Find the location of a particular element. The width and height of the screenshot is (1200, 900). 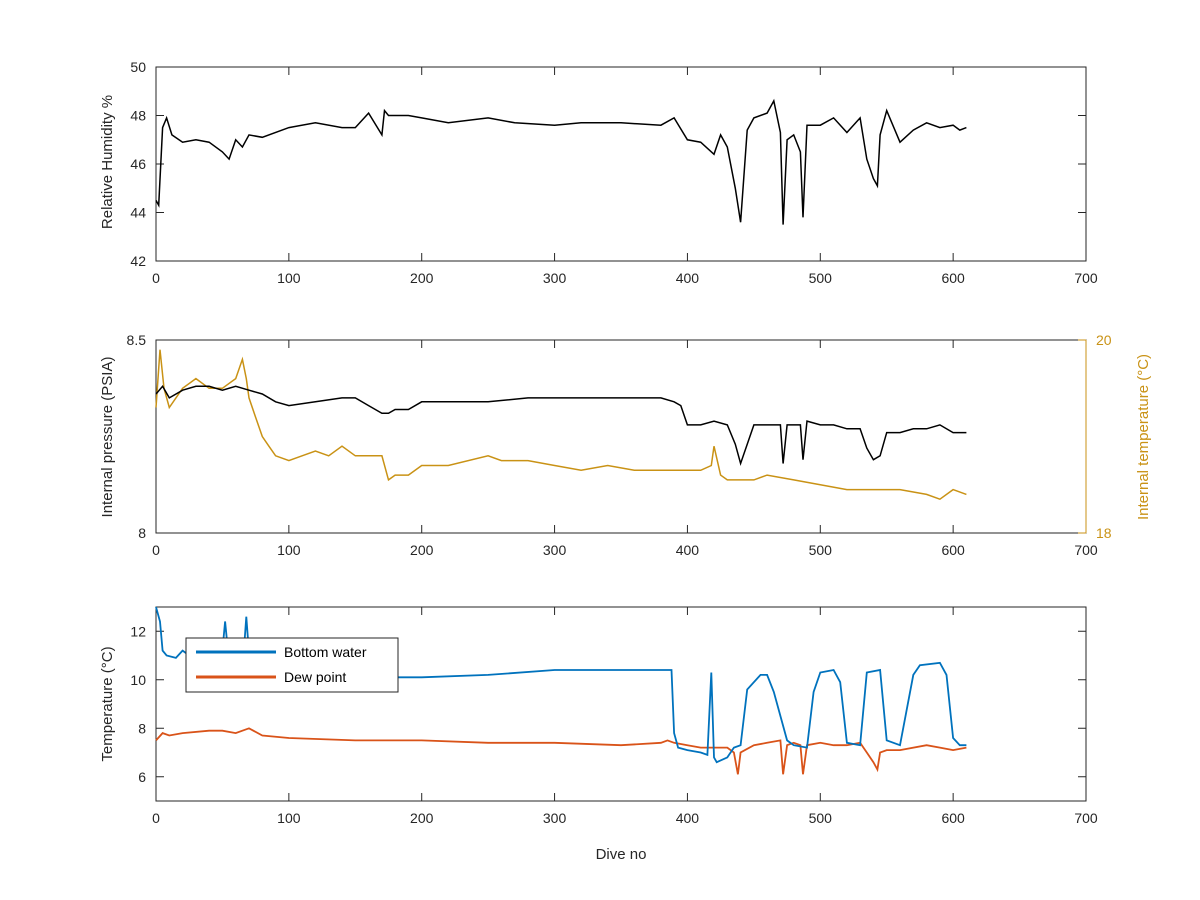

legend: Bottom water Dew point is located at coordinates (292, 665).